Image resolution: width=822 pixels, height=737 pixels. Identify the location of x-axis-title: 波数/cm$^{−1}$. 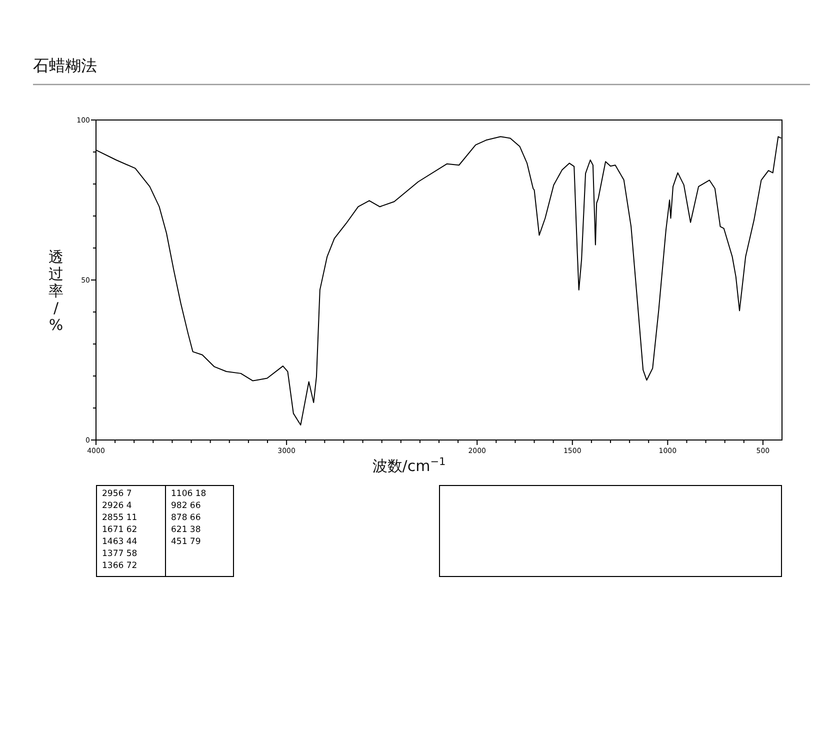
(409, 465).